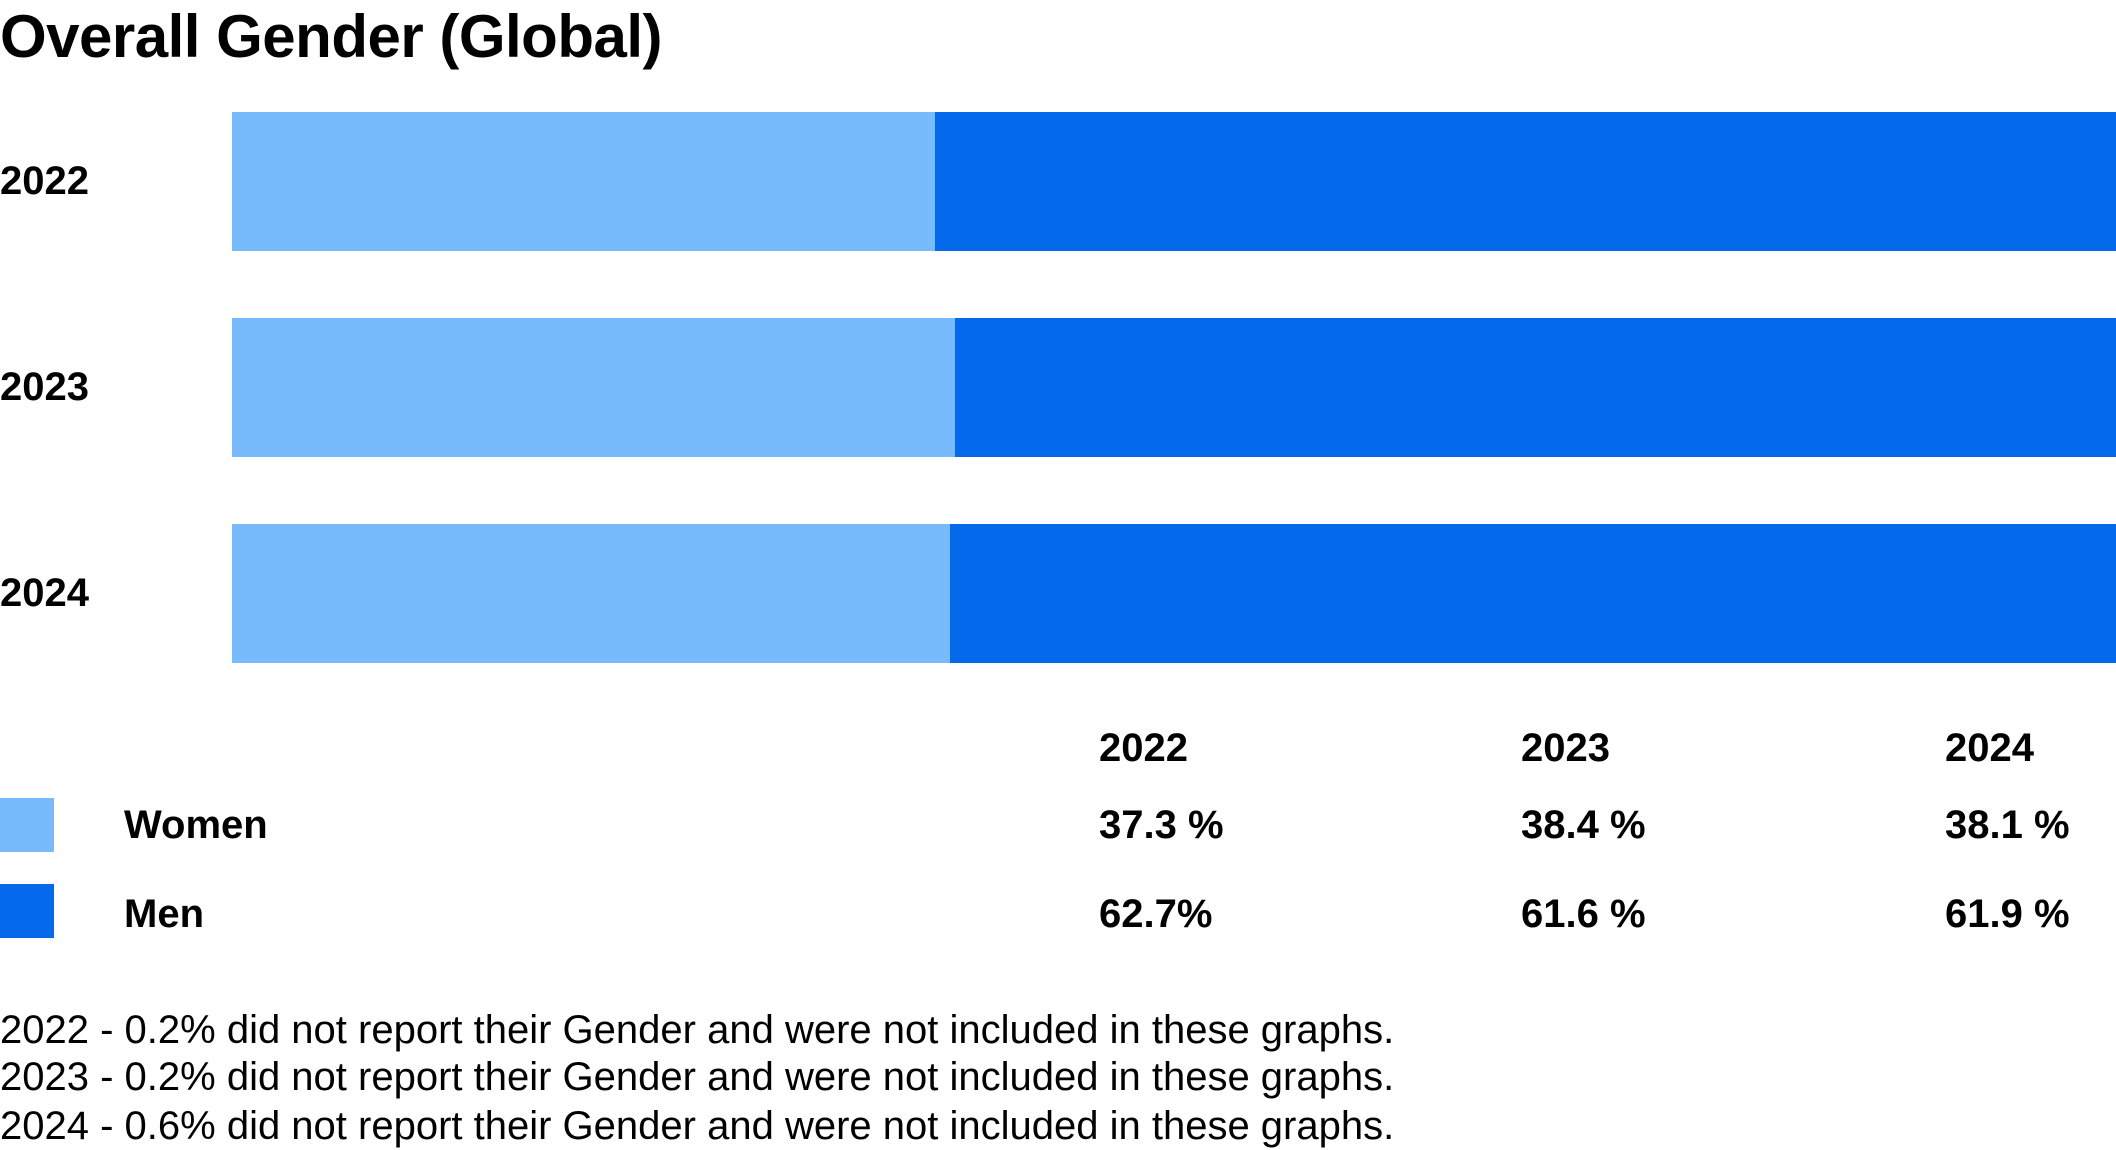 The width and height of the screenshot is (2116, 1150). What do you see at coordinates (44, 181) in the screenshot?
I see `year-label: 2022` at bounding box center [44, 181].